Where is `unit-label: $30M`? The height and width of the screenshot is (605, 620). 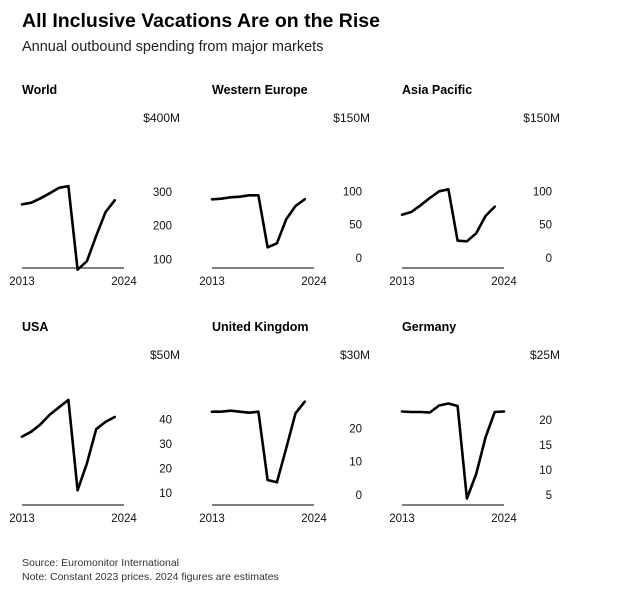
unit-label: $30M is located at coordinates (355, 355).